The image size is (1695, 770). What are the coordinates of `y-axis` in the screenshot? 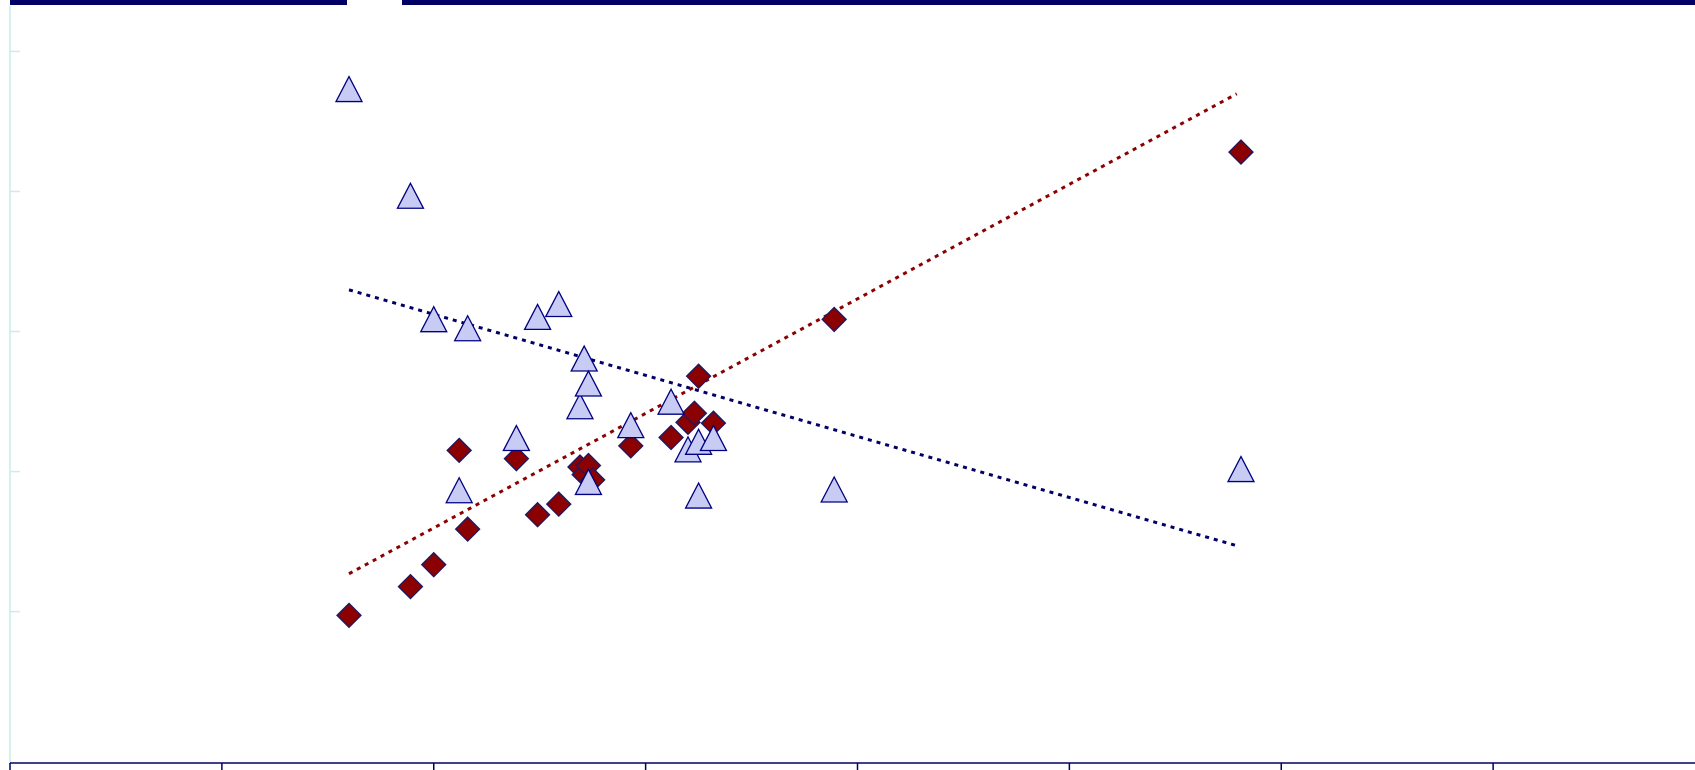 It's located at (14, 384).